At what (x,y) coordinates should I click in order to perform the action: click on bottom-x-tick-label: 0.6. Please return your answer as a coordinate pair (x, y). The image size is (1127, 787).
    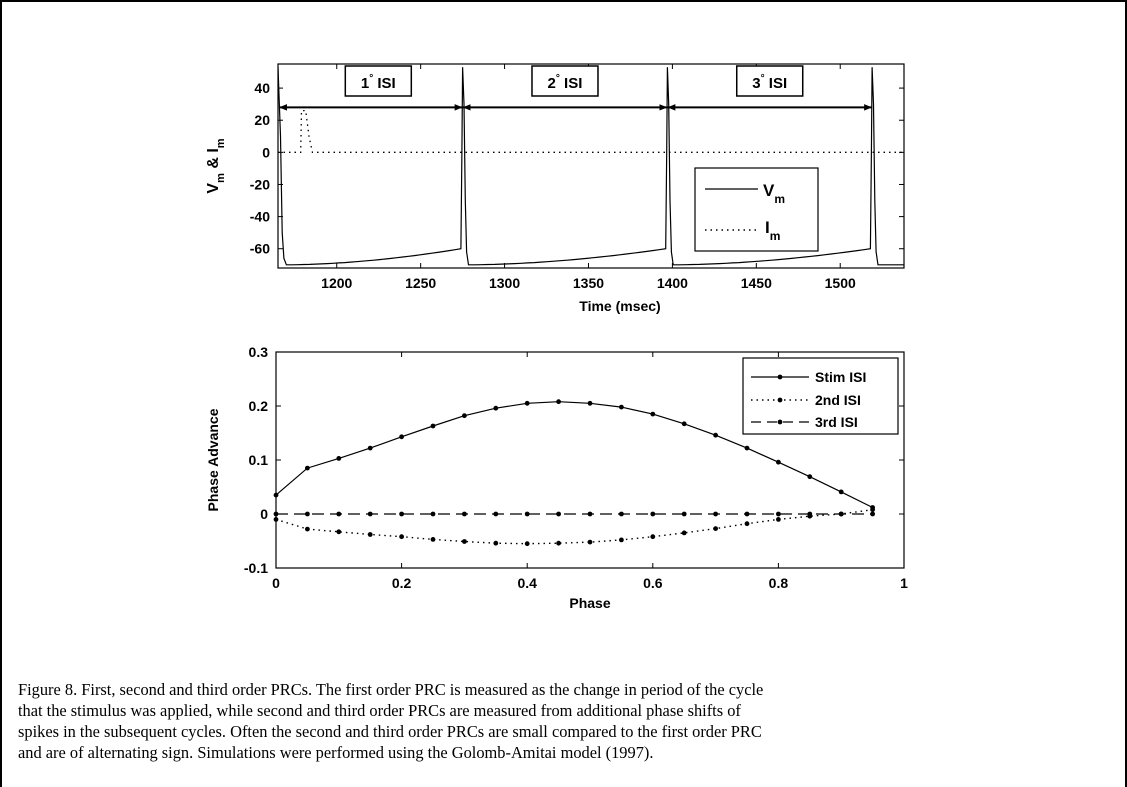
    Looking at the image, I should click on (653, 583).